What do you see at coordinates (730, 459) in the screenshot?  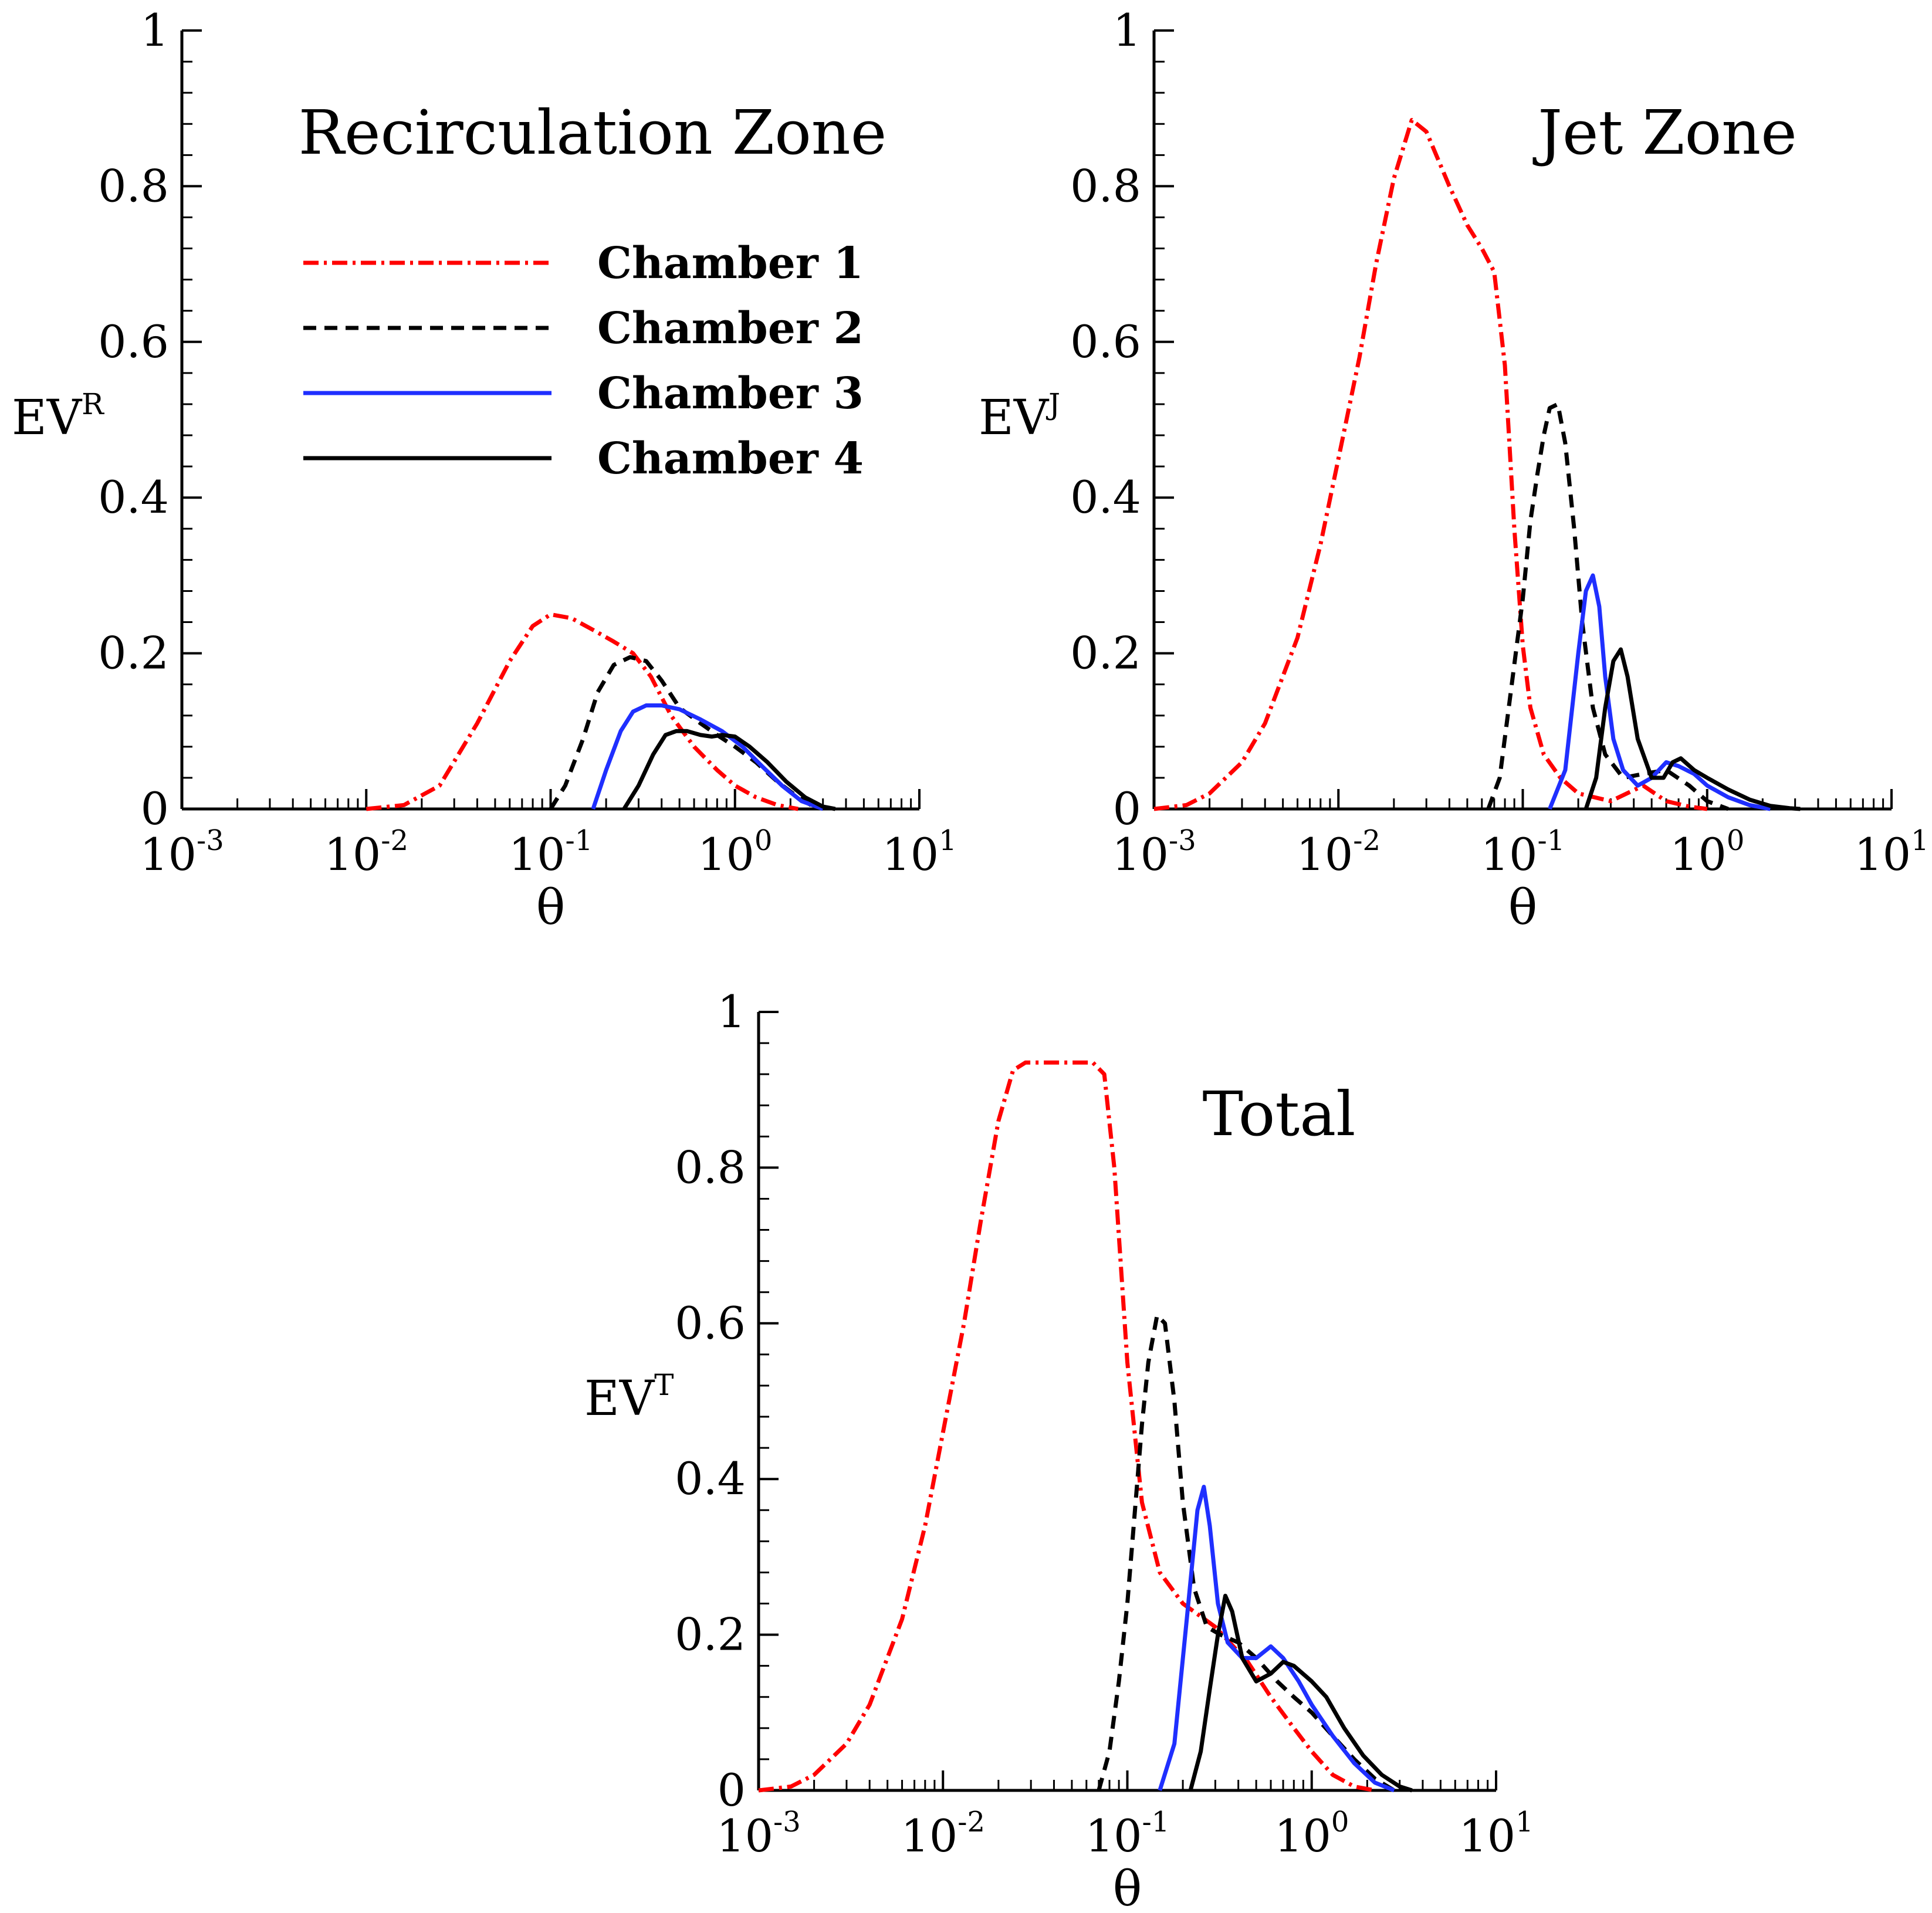 I see `legend-label: Chamber 4` at bounding box center [730, 459].